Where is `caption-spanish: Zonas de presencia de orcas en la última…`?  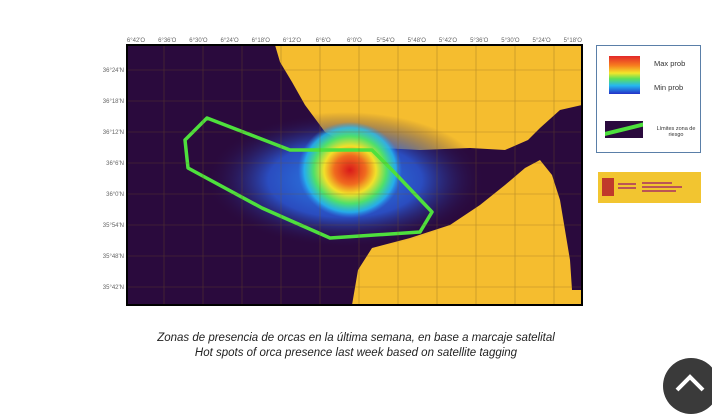 caption-spanish: Zonas de presencia de orcas en la última… is located at coordinates (356, 338).